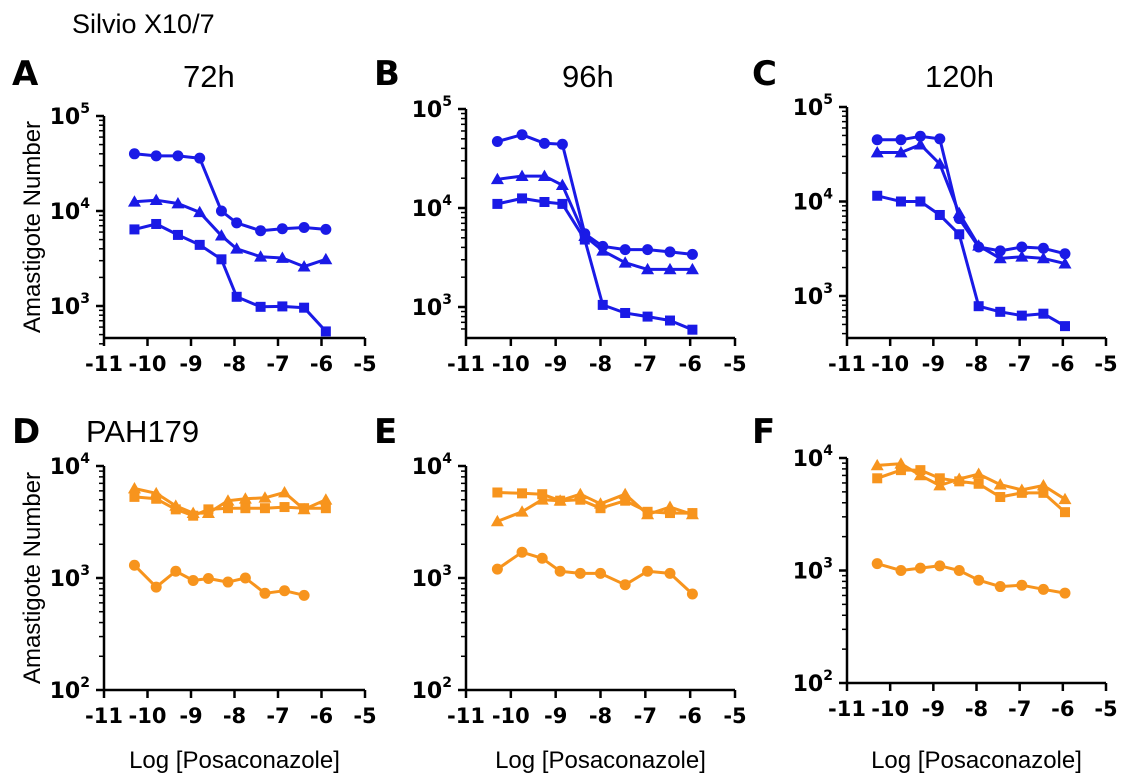 The height and width of the screenshot is (774, 1135). I want to click on x-tick-label: -11, so click(104, 364).